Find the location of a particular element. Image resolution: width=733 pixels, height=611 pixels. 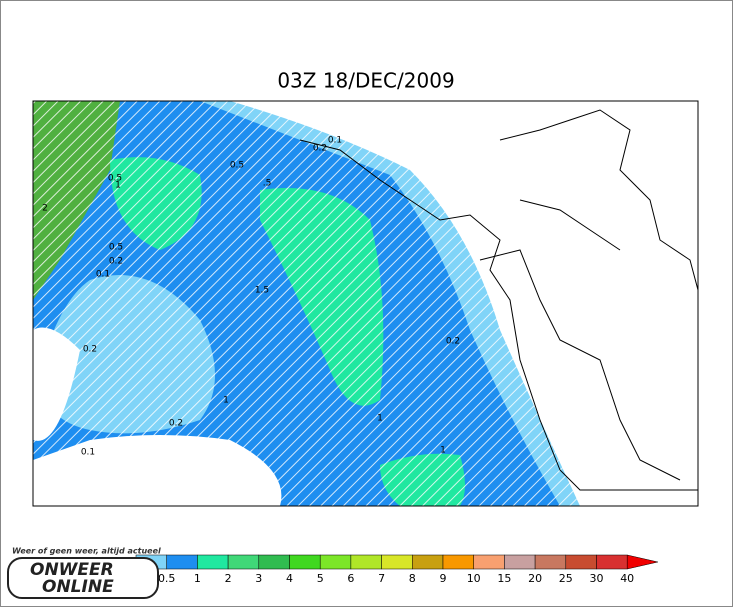

legend-label: 20 is located at coordinates (535, 578).